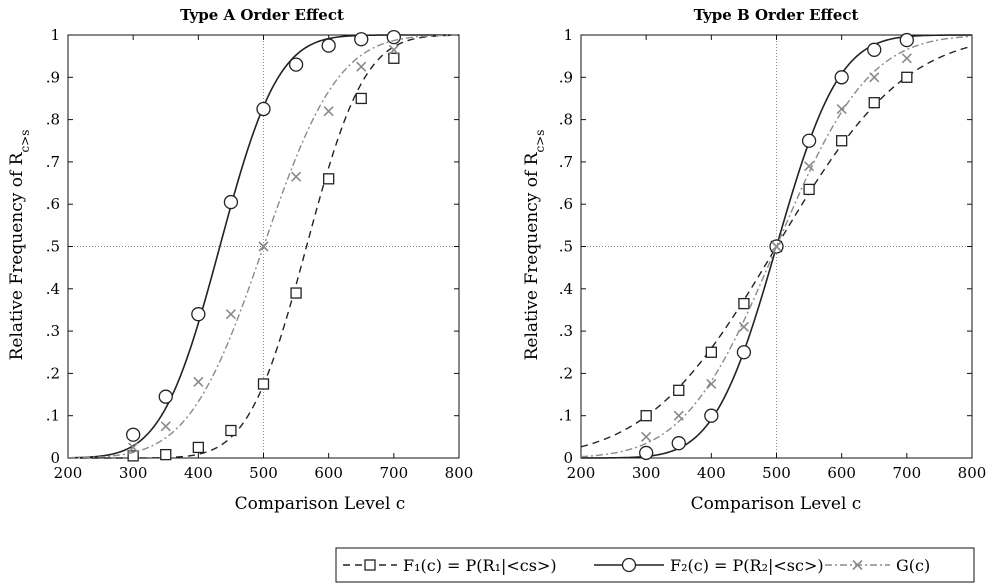 The height and width of the screenshot is (585, 996). Describe the element at coordinates (53, 120) in the screenshot. I see `y-tick-label: .8` at that location.